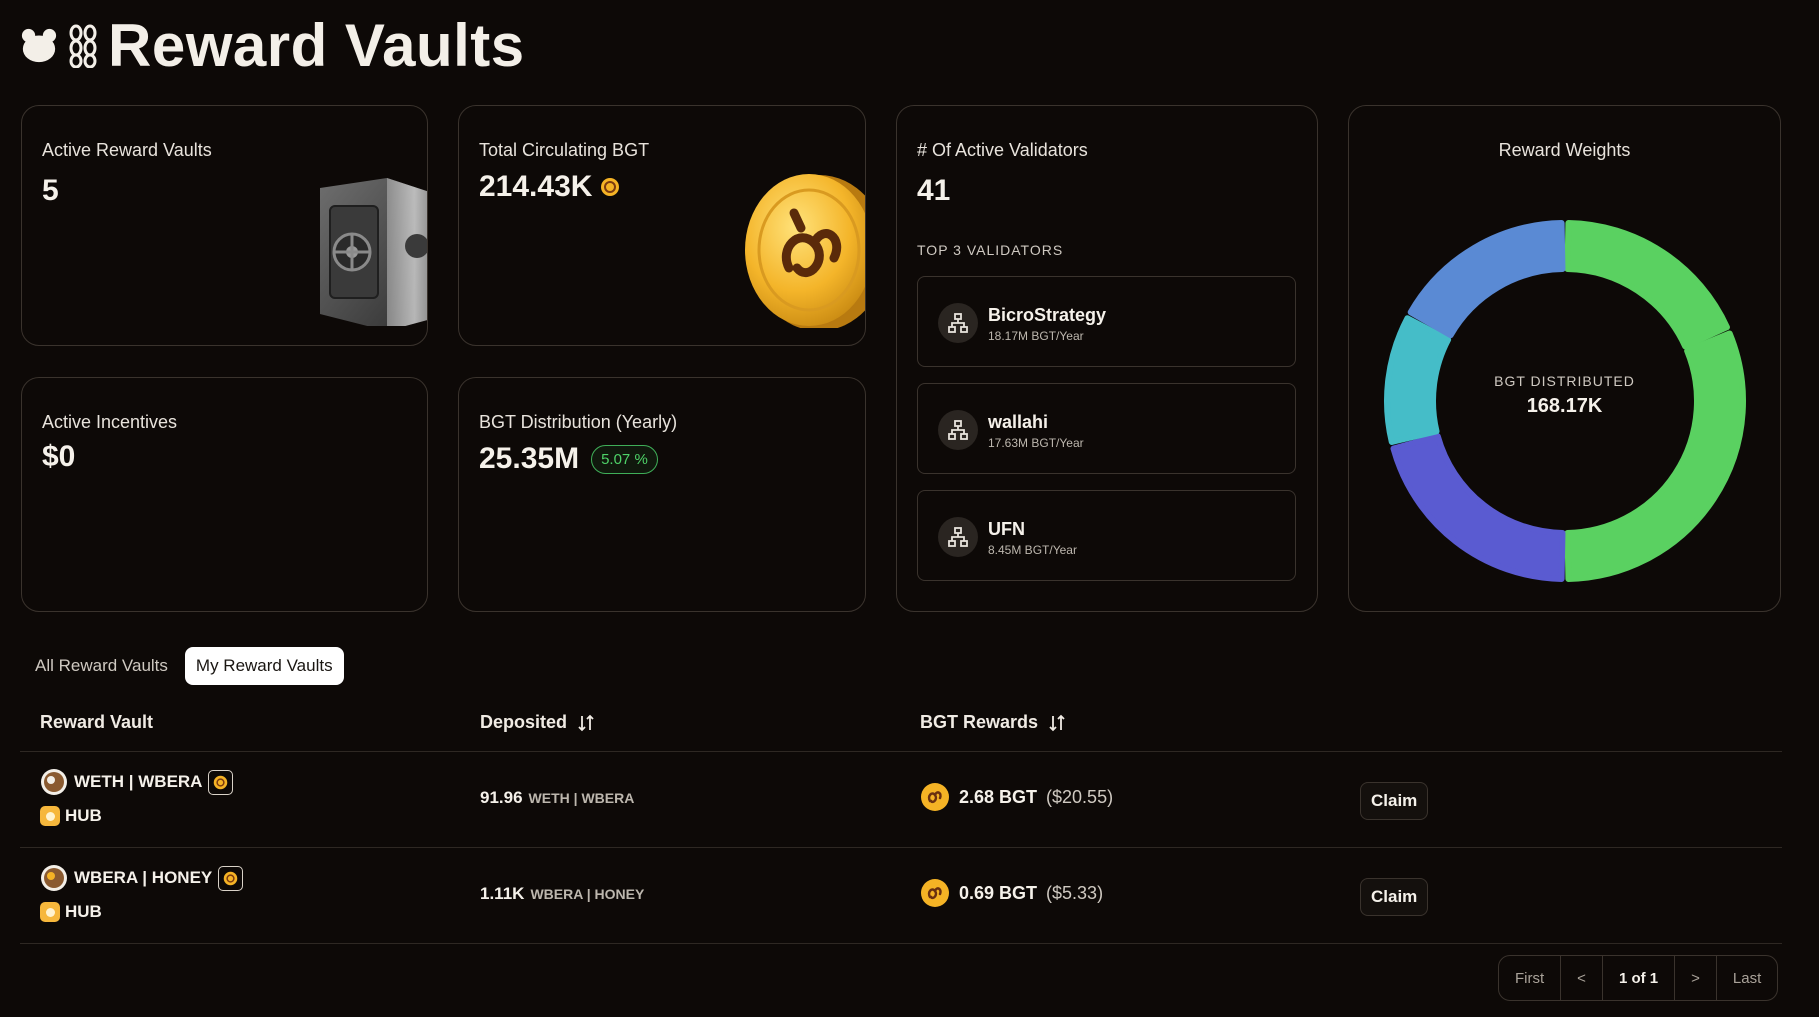  I want to click on pagination: First < 1 of 1 > Last, so click(1638, 978).